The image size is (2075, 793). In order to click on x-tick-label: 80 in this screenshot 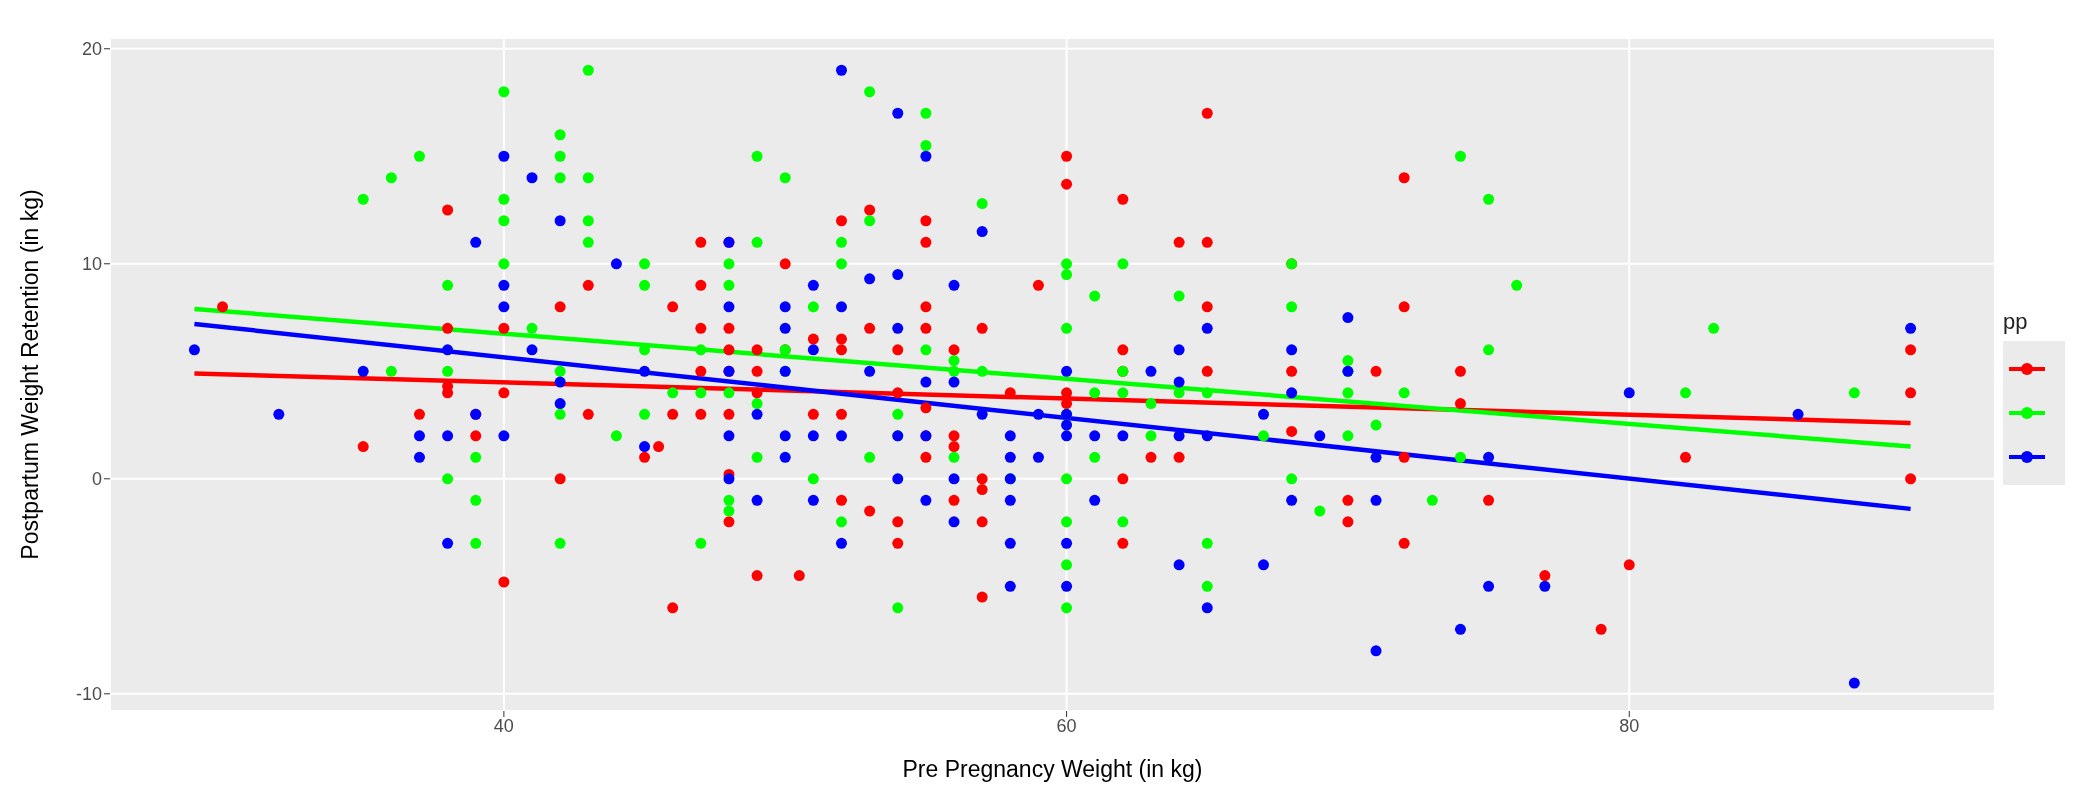, I will do `click(1629, 725)`.